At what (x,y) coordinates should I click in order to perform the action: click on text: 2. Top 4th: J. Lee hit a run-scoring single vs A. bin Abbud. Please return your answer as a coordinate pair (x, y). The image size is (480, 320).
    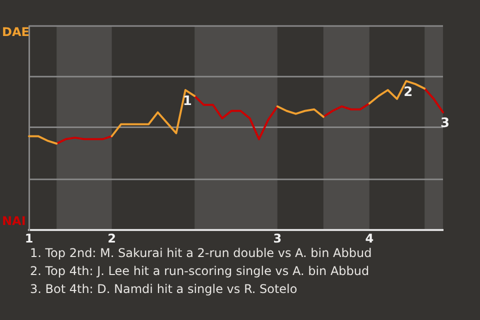
    Looking at the image, I should click on (200, 271).